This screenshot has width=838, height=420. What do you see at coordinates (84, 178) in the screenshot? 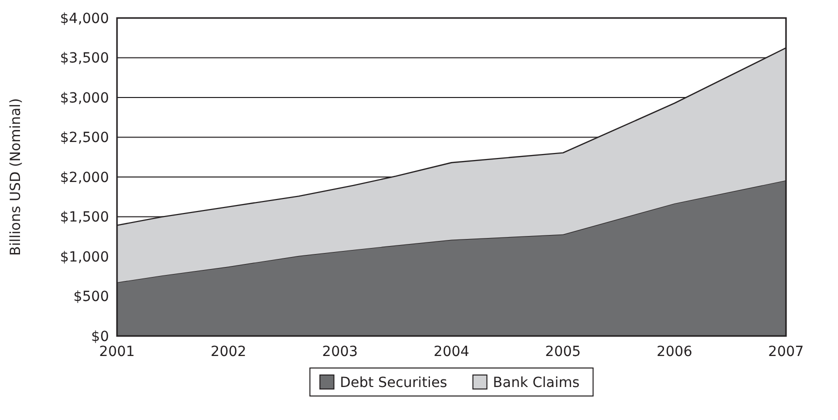
I see `y-tick-label: $2,000` at bounding box center [84, 178].